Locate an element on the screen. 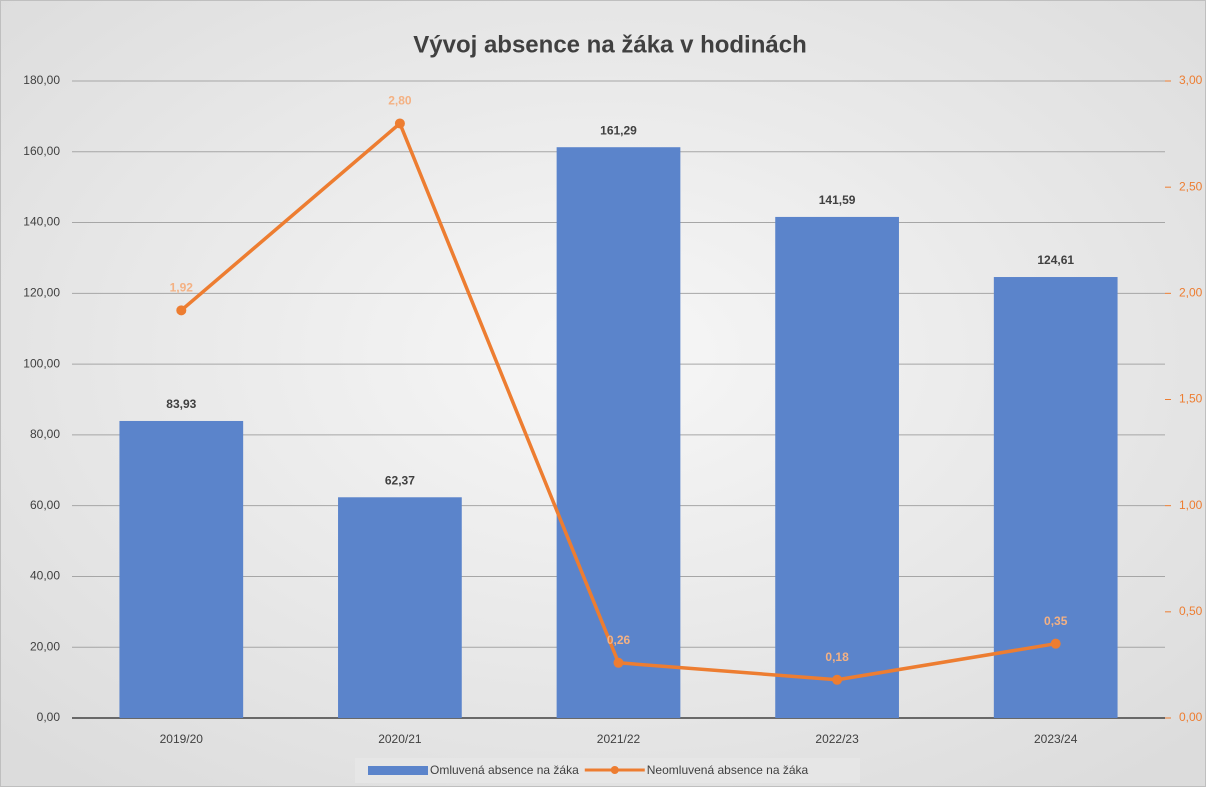 The width and height of the screenshot is (1206, 792). y-tick-label: 80,00 is located at coordinates (45, 434).